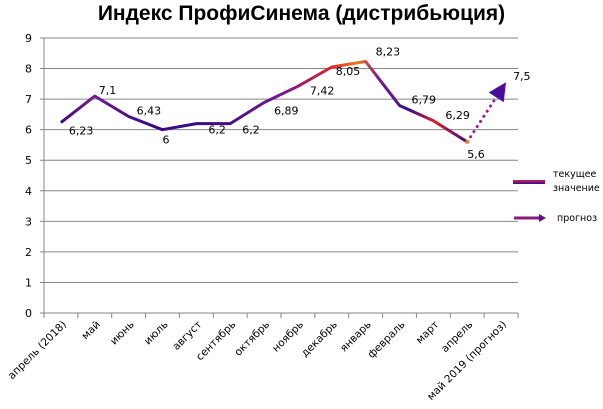 The image size is (603, 409). What do you see at coordinates (81, 131) in the screenshot?
I see `data-label: 6,23` at bounding box center [81, 131].